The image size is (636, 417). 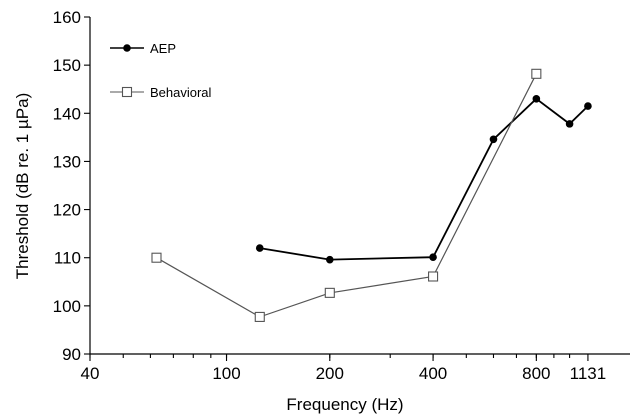 I want to click on y-tick-label: 100, so click(x=67, y=306).